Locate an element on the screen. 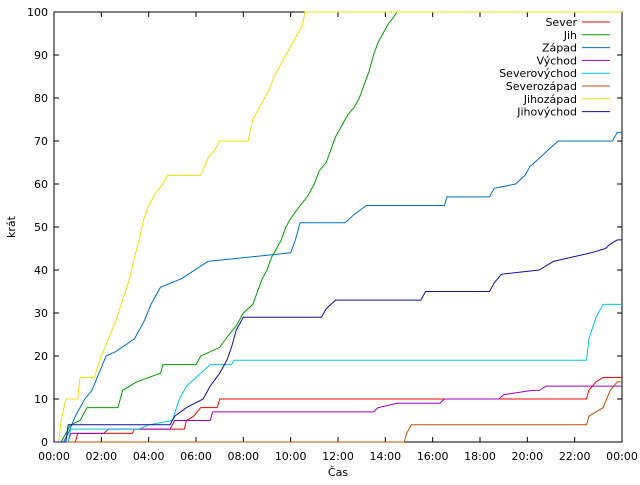  x-tick-label: 16:00 is located at coordinates (433, 456).